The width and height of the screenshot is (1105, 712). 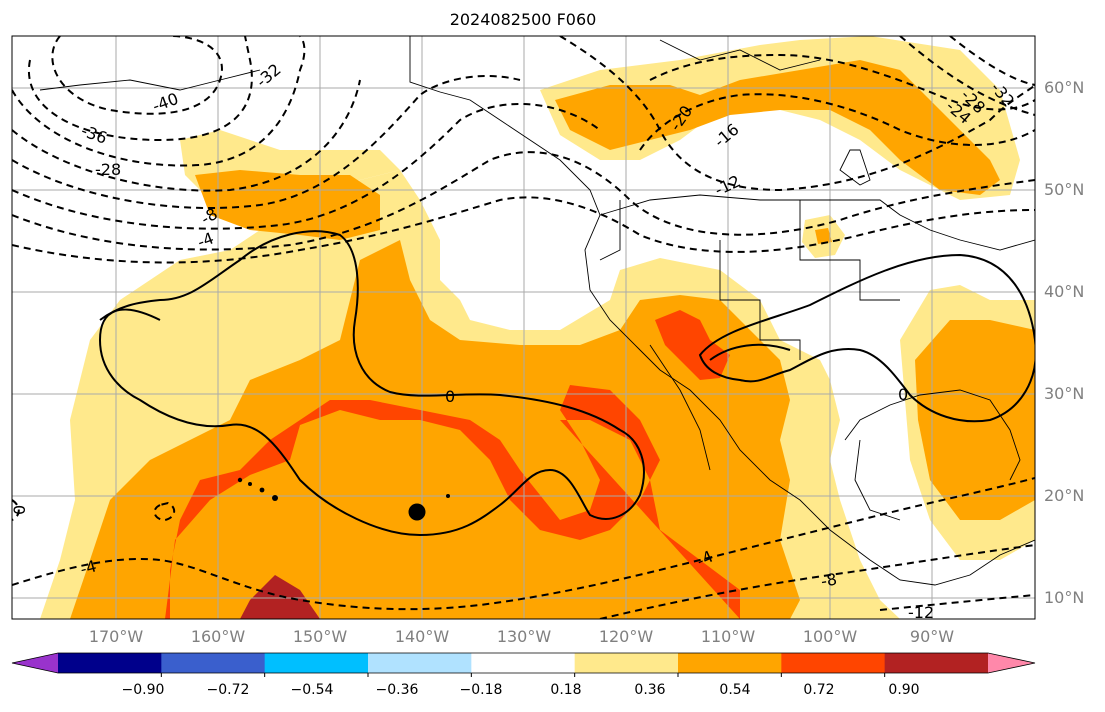 What do you see at coordinates (566, 690) in the screenshot?
I see `colorbar-tick-label: 0.18` at bounding box center [566, 690].